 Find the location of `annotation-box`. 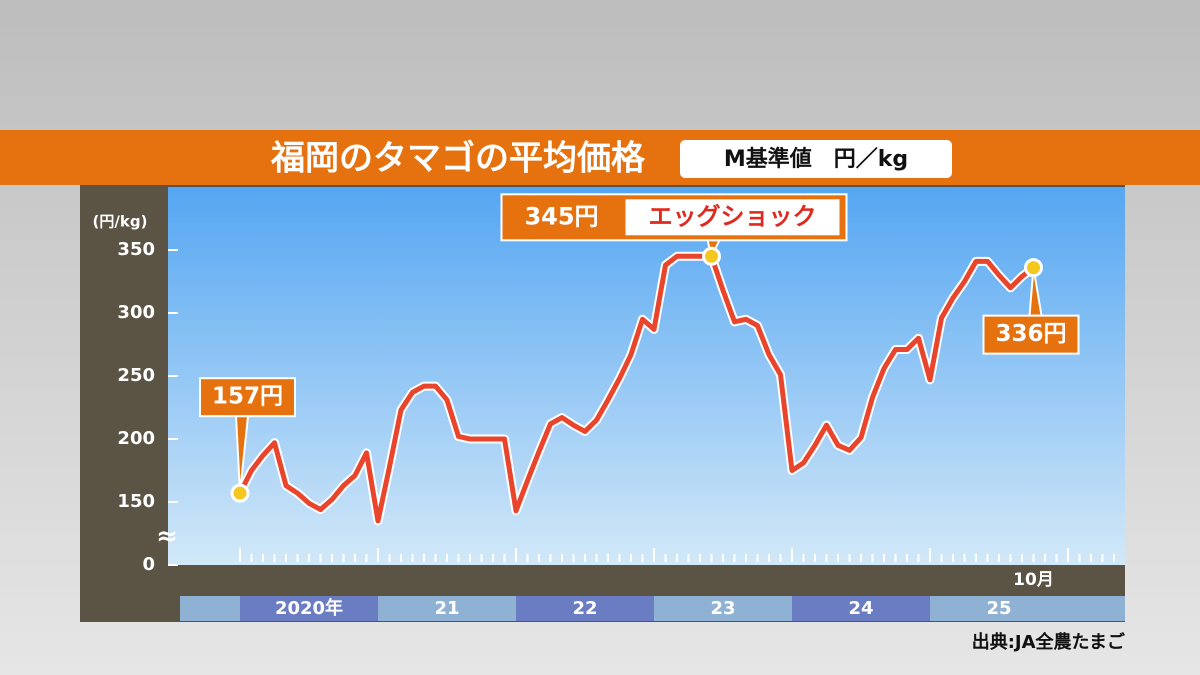

annotation-box is located at coordinates (732, 217).